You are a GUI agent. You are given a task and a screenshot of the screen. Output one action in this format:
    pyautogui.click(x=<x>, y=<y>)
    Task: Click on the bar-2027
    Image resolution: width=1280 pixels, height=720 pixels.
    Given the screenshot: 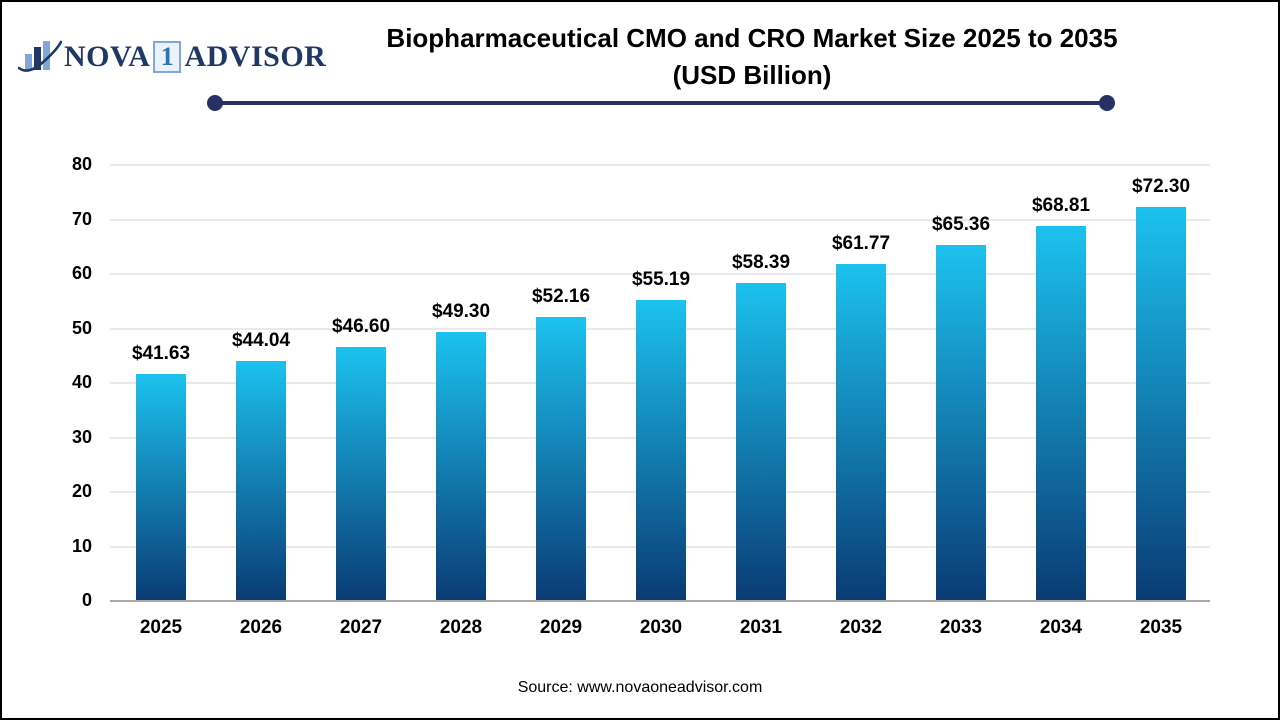 What is the action you would take?
    pyautogui.click(x=361, y=474)
    